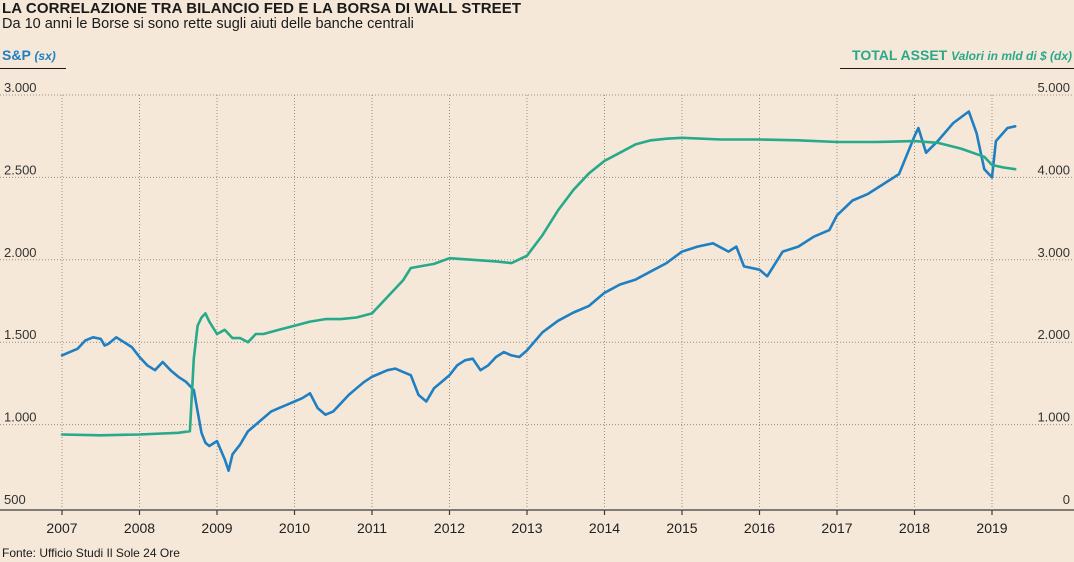  What do you see at coordinates (1053, 417) in the screenshot?
I see `right-tick-label: 1.000` at bounding box center [1053, 417].